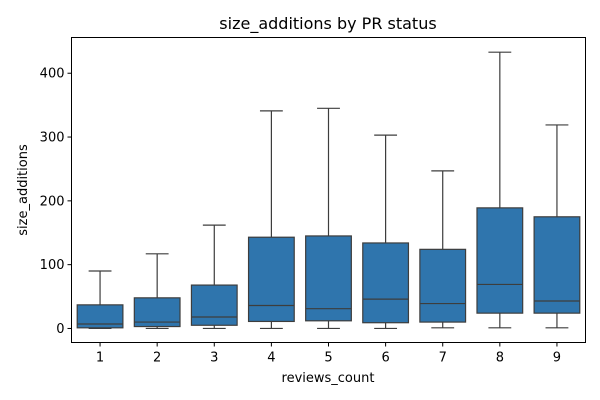  Describe the element at coordinates (443, 358) in the screenshot. I see `x-tick-label: 7` at that location.